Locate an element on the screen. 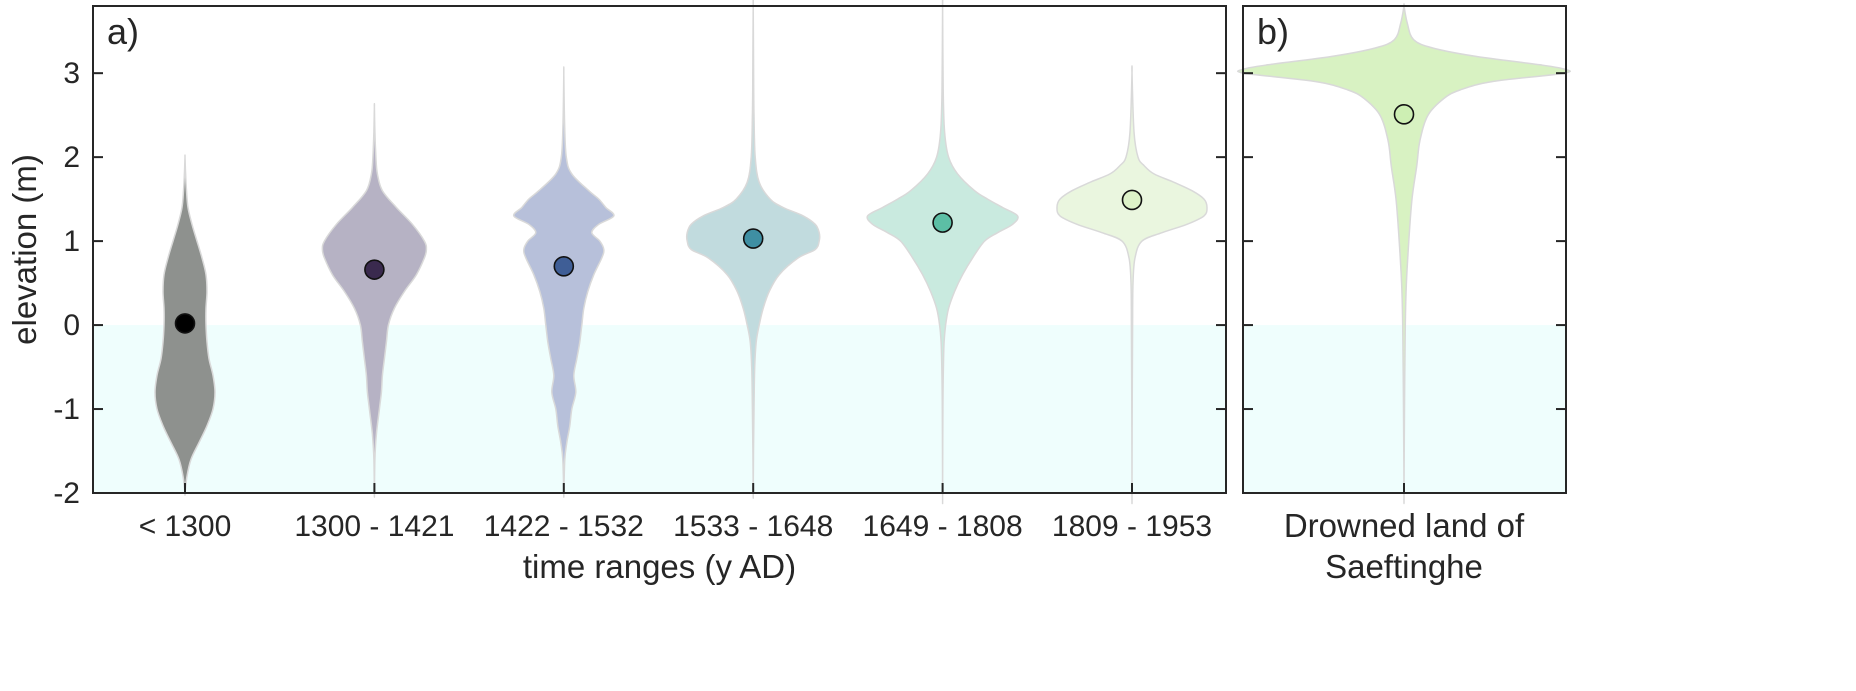 The height and width of the screenshot is (691, 1856). y-tick-label-1: -1 is located at coordinates (66, 409).